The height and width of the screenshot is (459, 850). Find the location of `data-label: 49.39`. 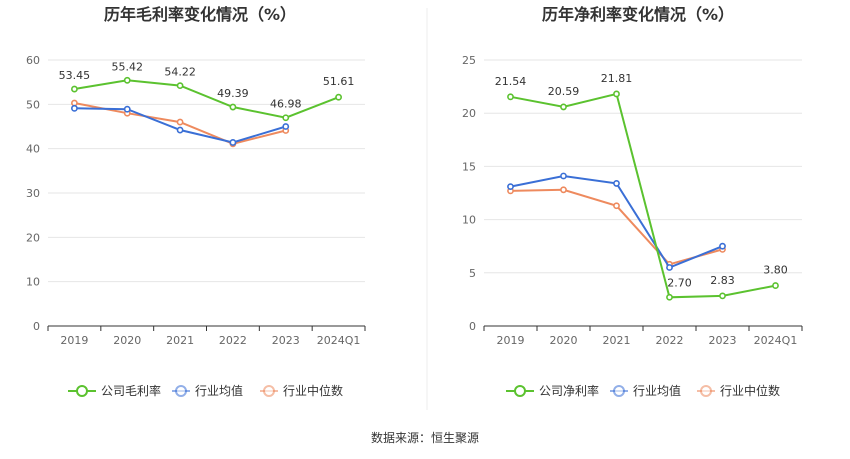

data-label: 49.39 is located at coordinates (233, 93).